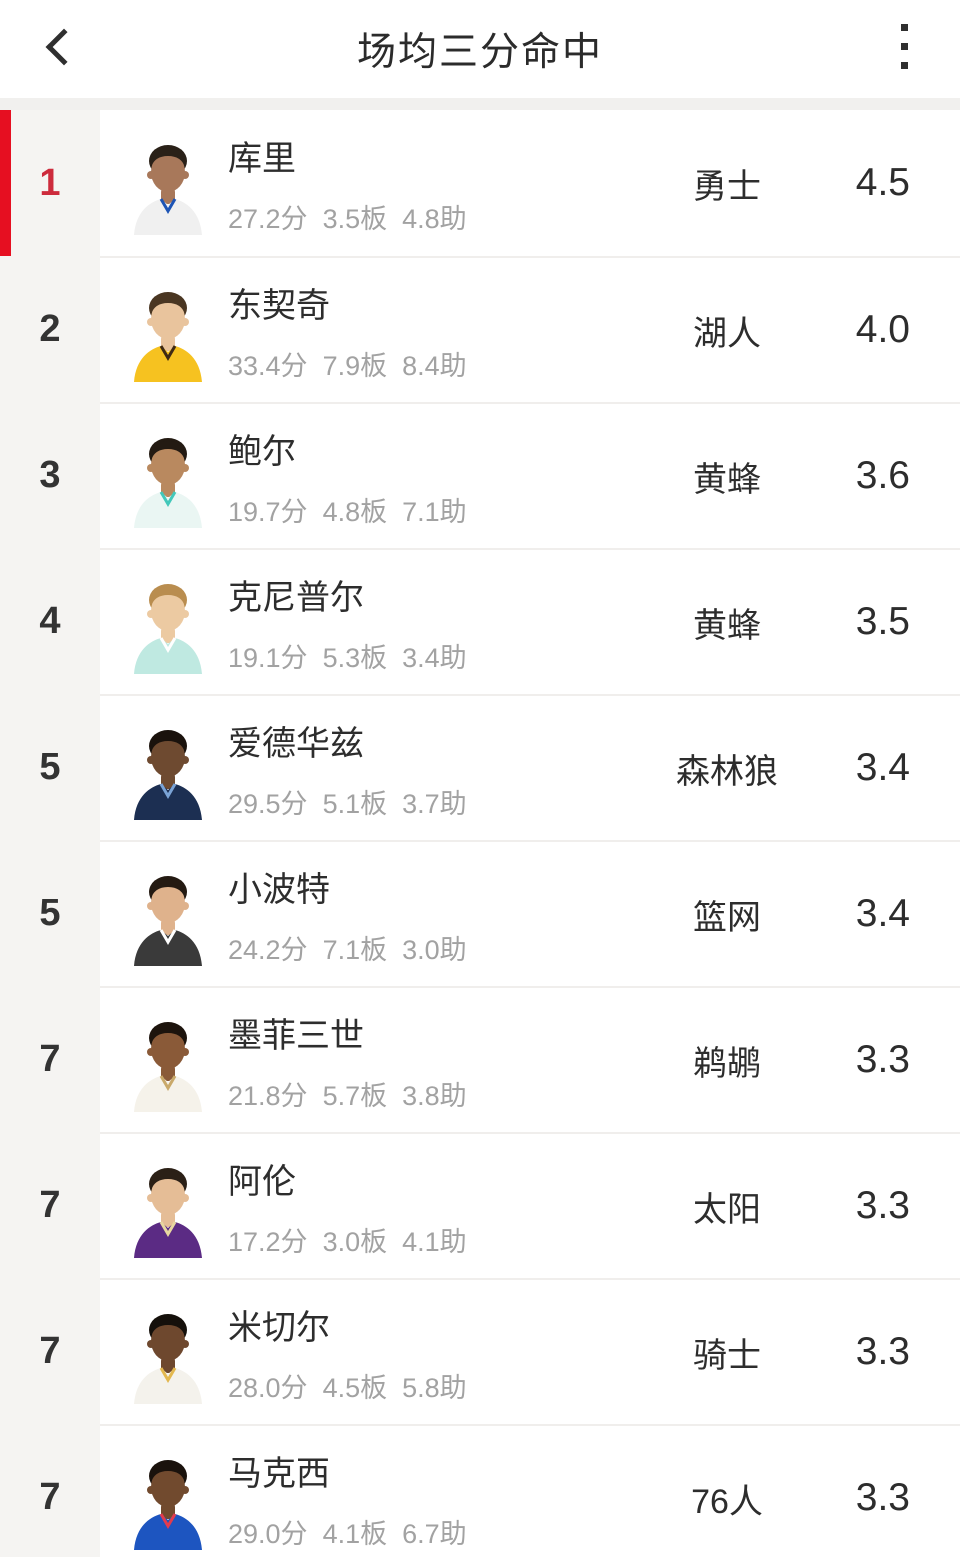  Describe the element at coordinates (434, 803) in the screenshot. I see `assists-stat: 3.7助` at that location.